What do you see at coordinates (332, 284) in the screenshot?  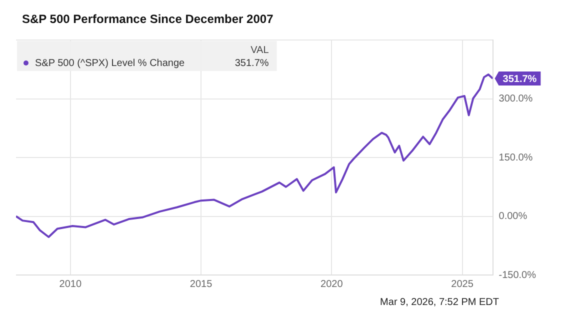 I see `x-tick-label: 2020` at bounding box center [332, 284].